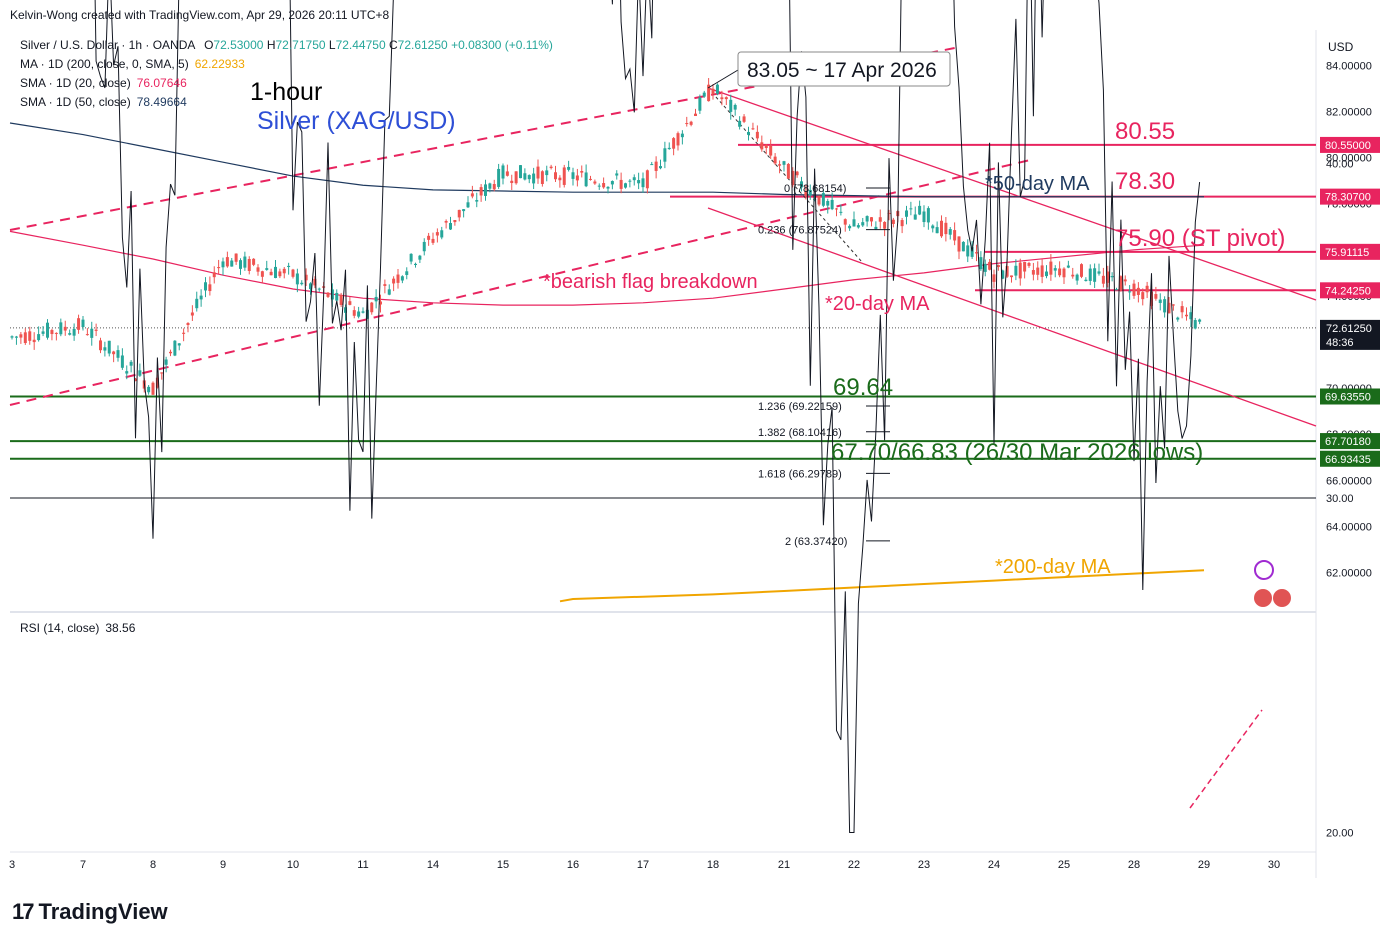 The height and width of the screenshot is (945, 1400). What do you see at coordinates (785, 175) in the screenshot?
I see `fib-swing-line` at bounding box center [785, 175].